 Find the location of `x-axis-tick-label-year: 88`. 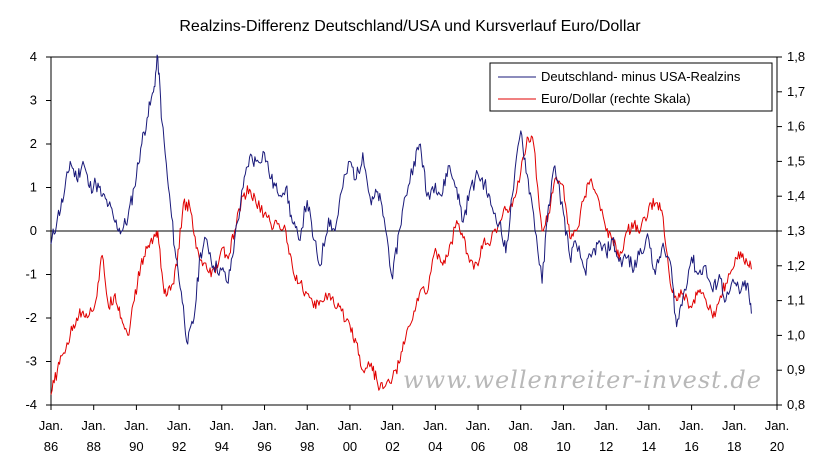

x-axis-tick-label-year: 88 is located at coordinates (93, 446).